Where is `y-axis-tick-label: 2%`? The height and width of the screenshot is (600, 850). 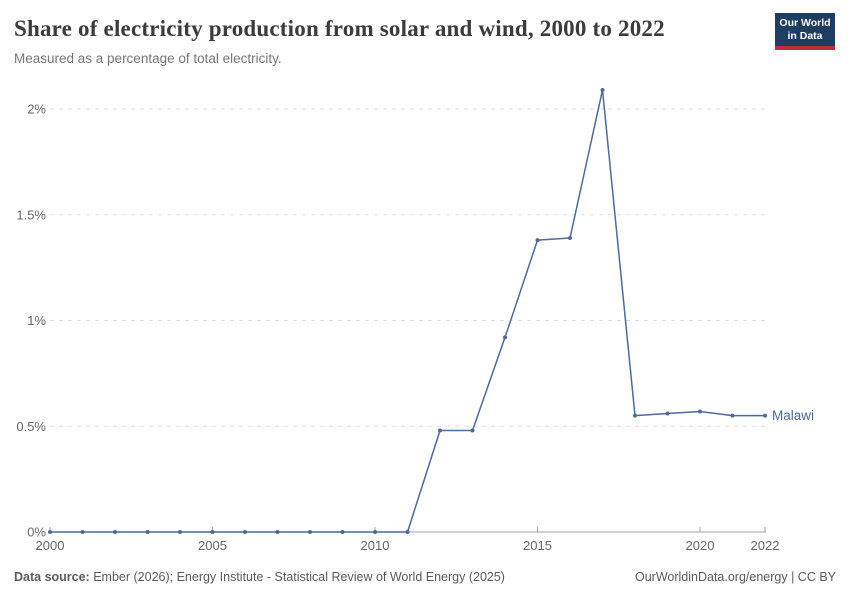
y-axis-tick-label: 2% is located at coordinates (36, 109).